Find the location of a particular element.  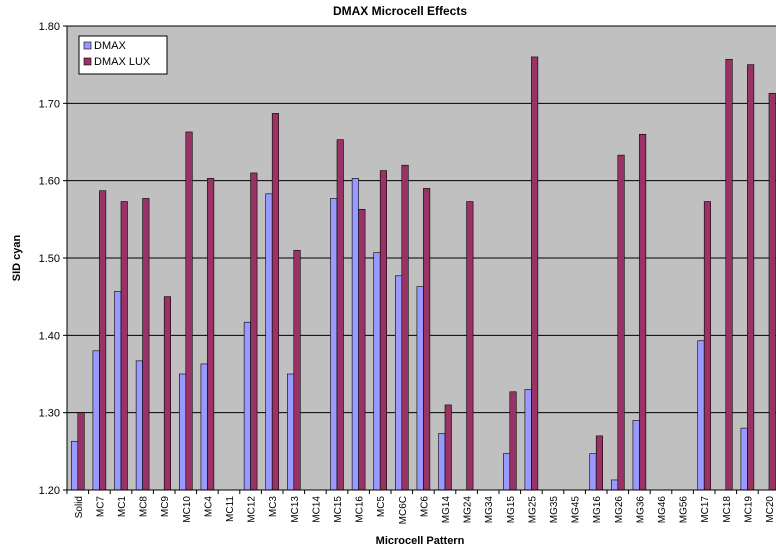

x-axis-title: Microcell Pattern is located at coordinates (420, 541).